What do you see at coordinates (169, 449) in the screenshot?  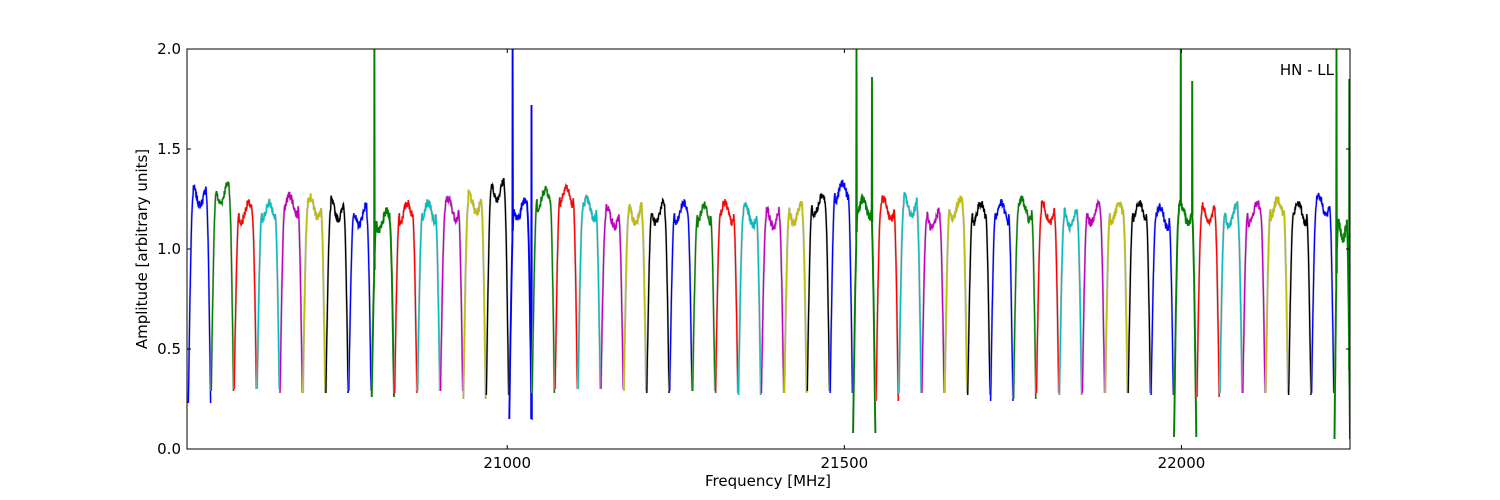 I see `y-tick-label: 0.0` at bounding box center [169, 449].